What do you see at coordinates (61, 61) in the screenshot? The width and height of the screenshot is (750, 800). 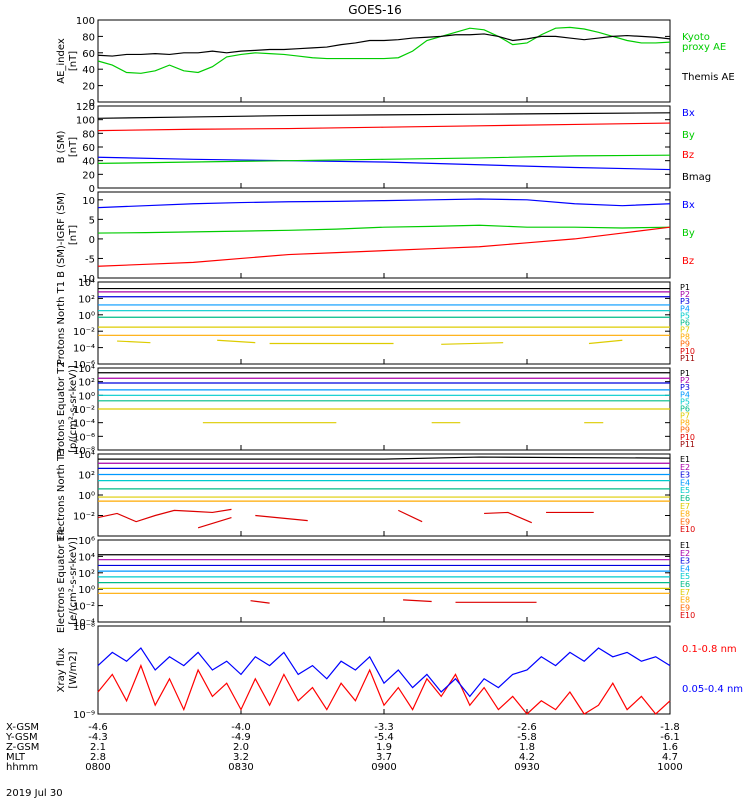 I see `y-axis-label: AE_index` at bounding box center [61, 61].